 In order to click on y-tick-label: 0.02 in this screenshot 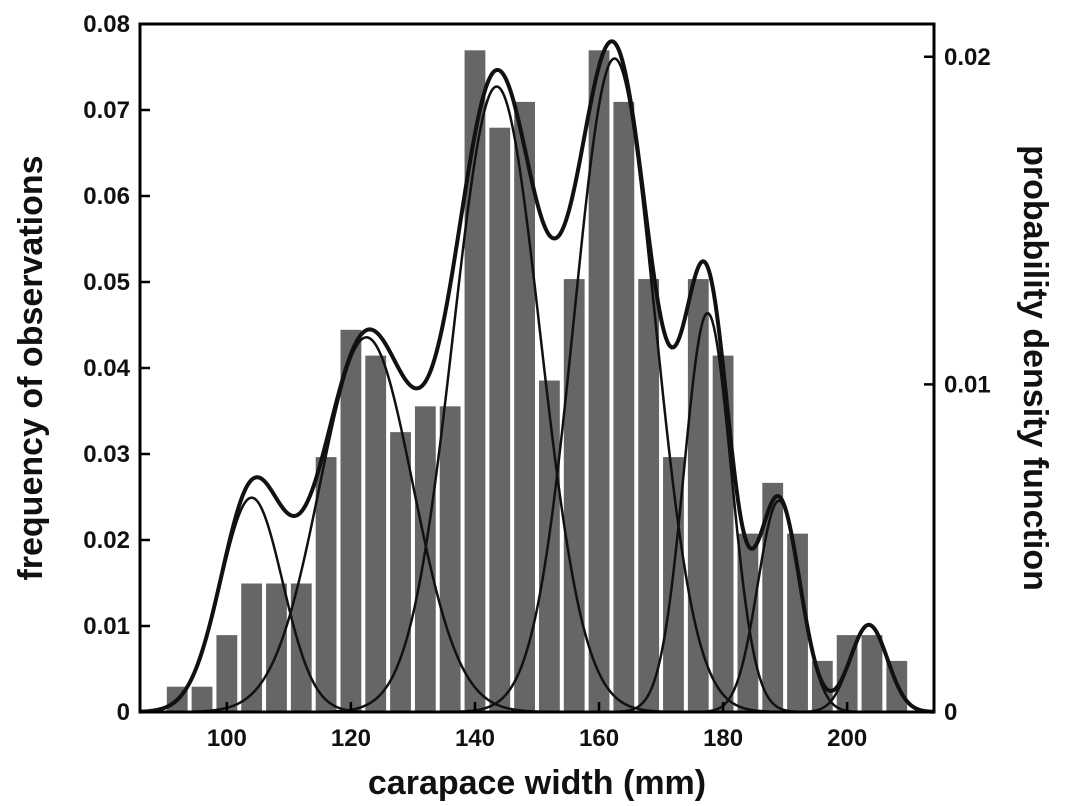, I will do `click(106, 540)`.